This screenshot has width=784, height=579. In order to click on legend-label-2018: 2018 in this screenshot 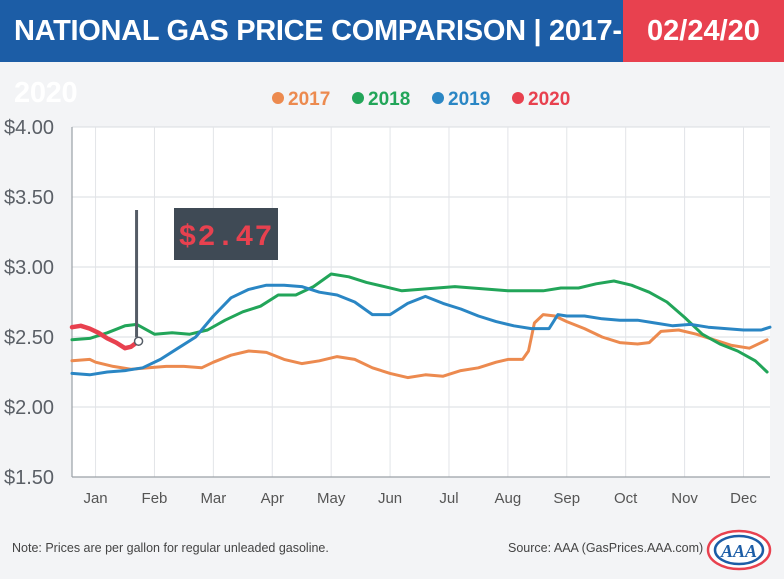, I will do `click(389, 99)`.